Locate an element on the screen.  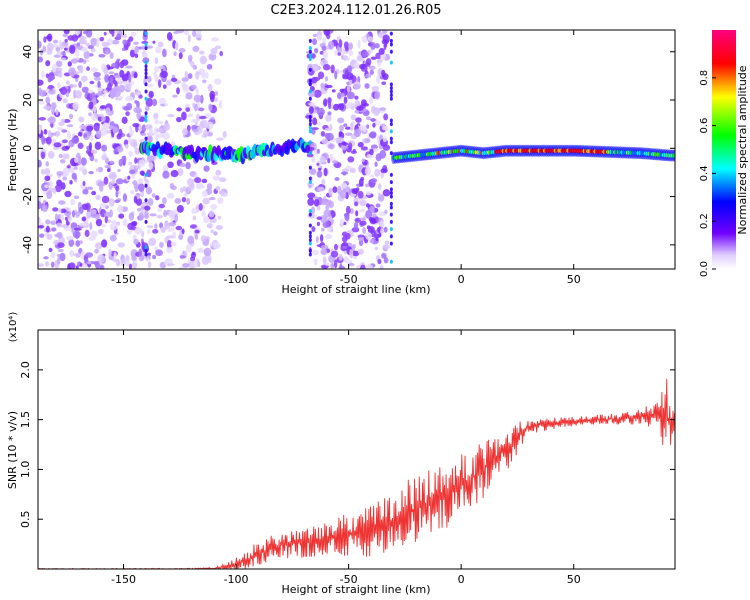
snr-y-tick-label: 2.0 is located at coordinates (25, 370).